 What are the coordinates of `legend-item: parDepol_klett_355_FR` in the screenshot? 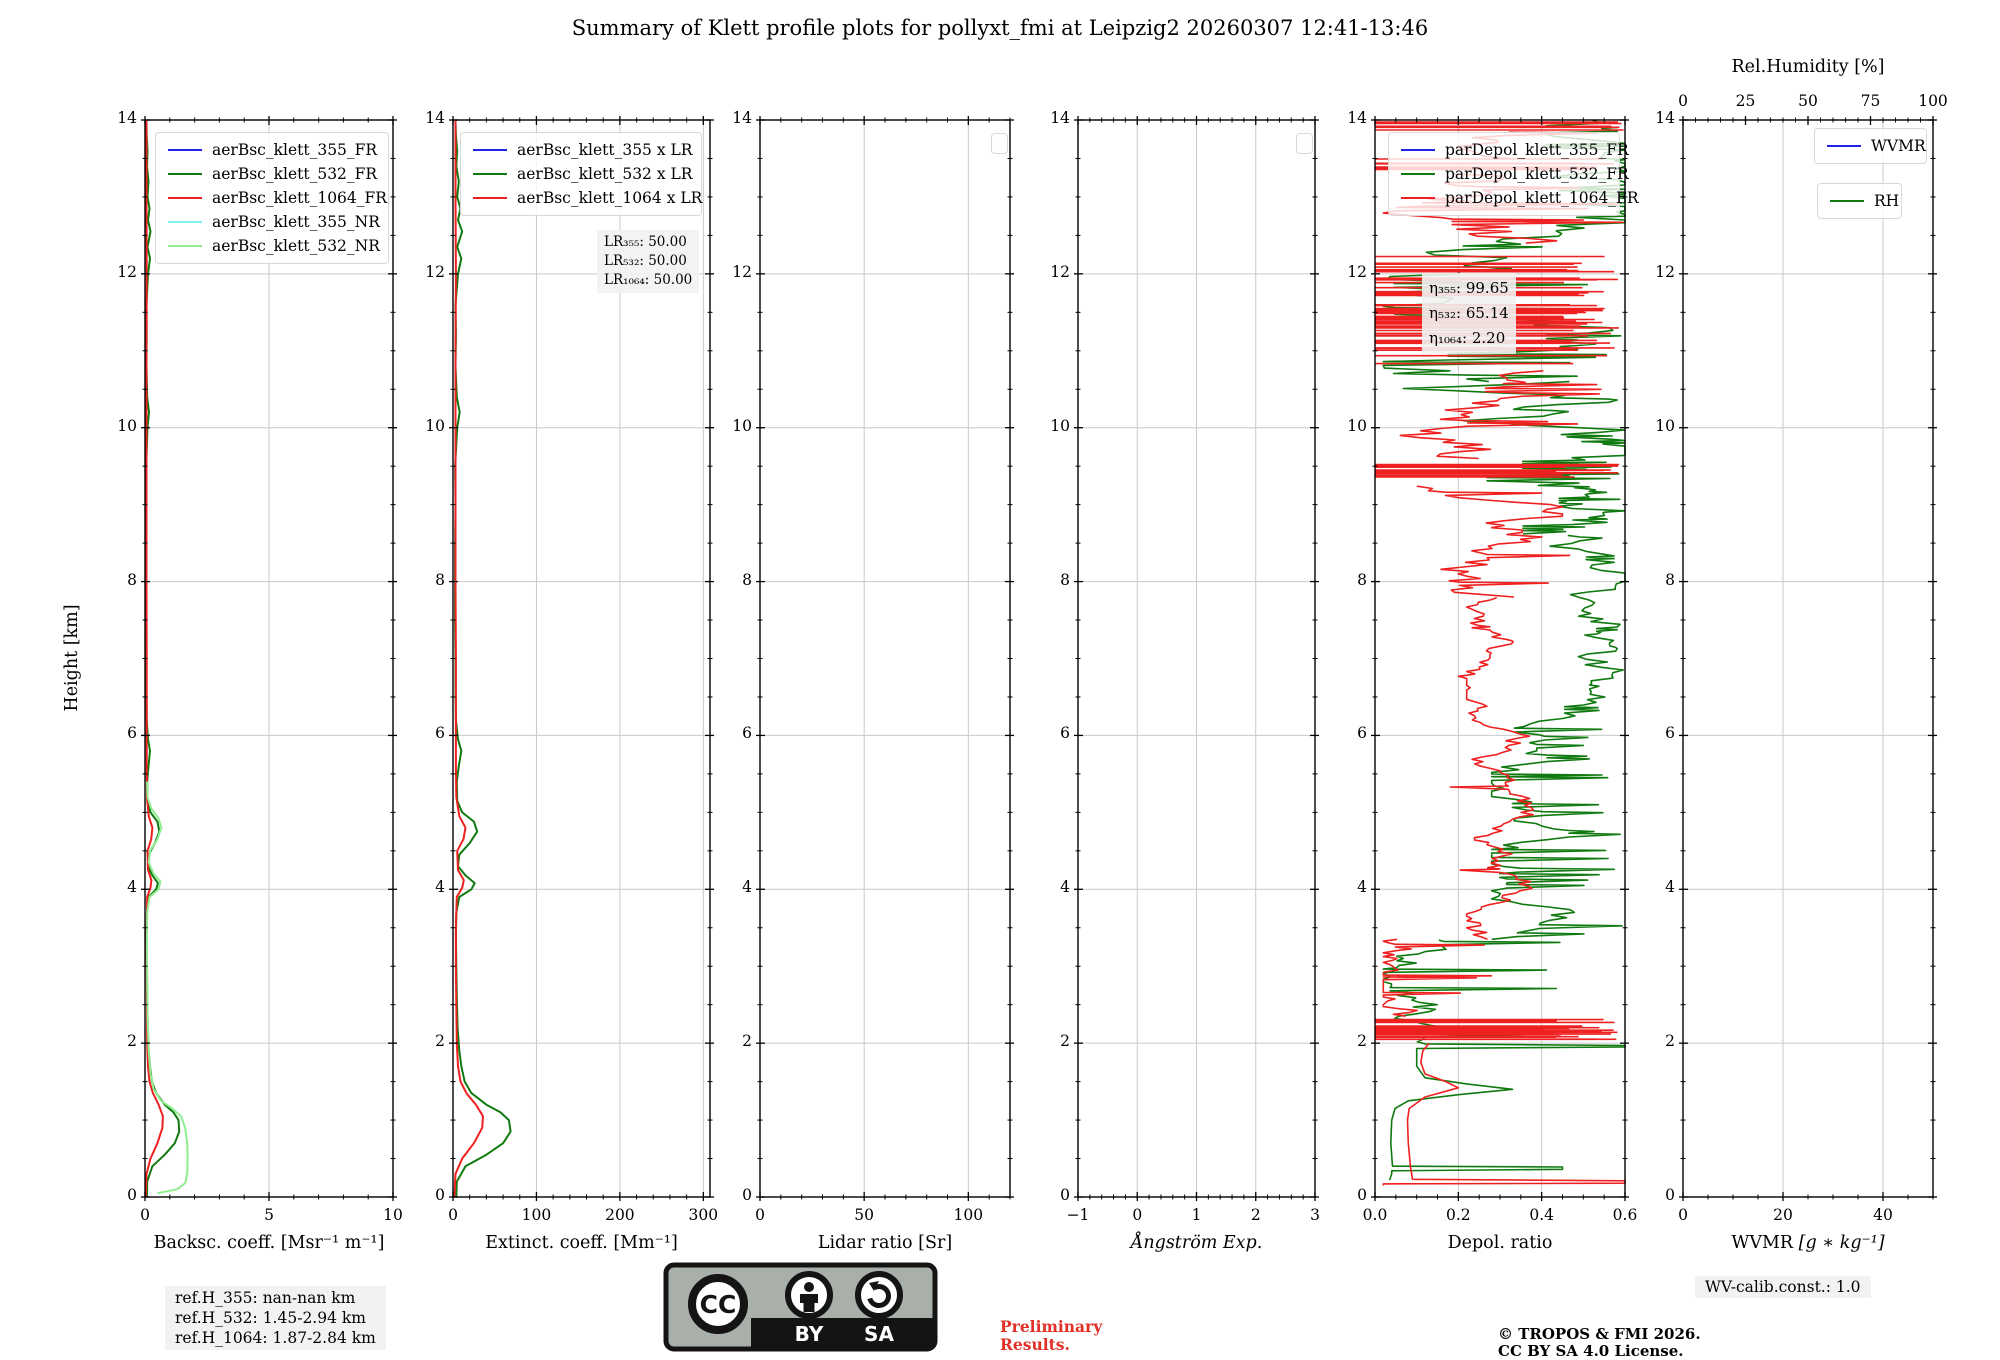 It's located at (1509, 150).